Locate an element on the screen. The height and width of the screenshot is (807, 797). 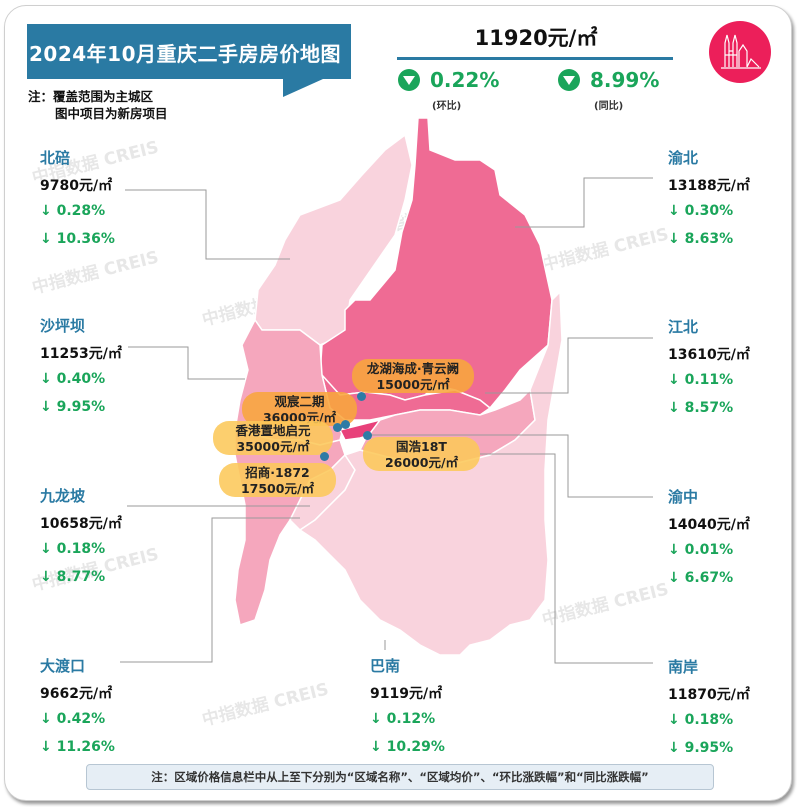
region-price: 11870元/㎡ is located at coordinates (709, 695).